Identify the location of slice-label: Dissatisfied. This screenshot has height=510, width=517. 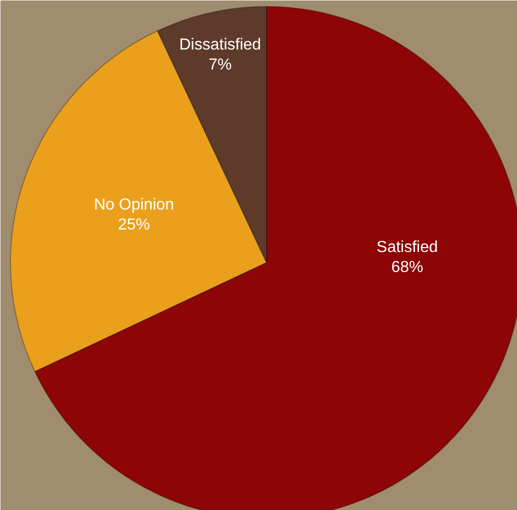
(220, 45).